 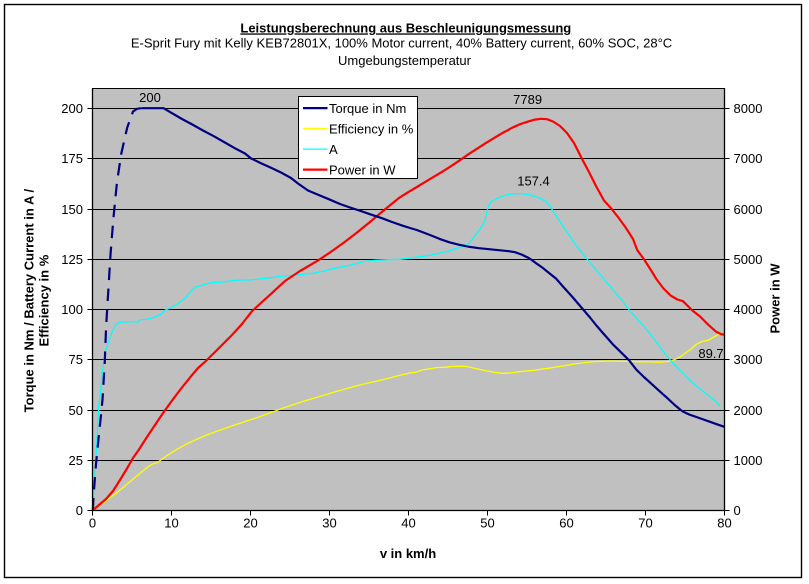 I want to click on svg-text: 70, so click(x=645, y=523).